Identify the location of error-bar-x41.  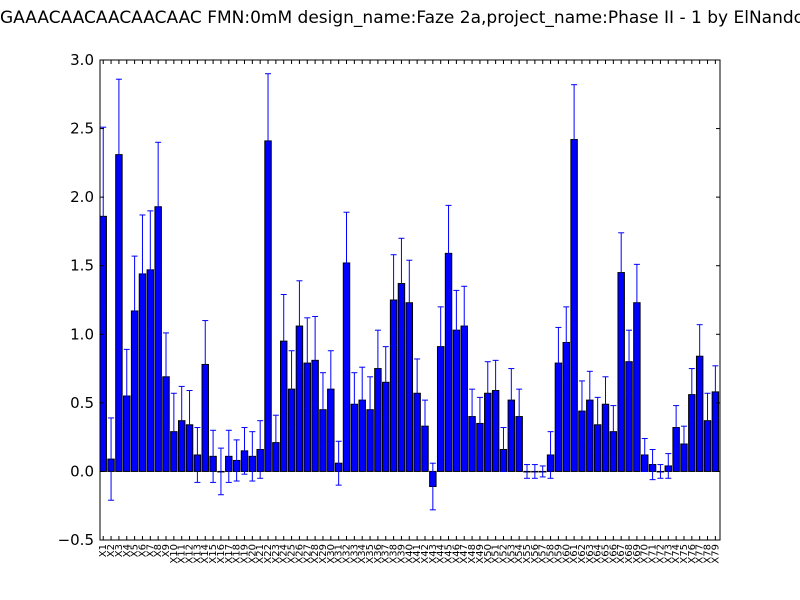
(417, 393).